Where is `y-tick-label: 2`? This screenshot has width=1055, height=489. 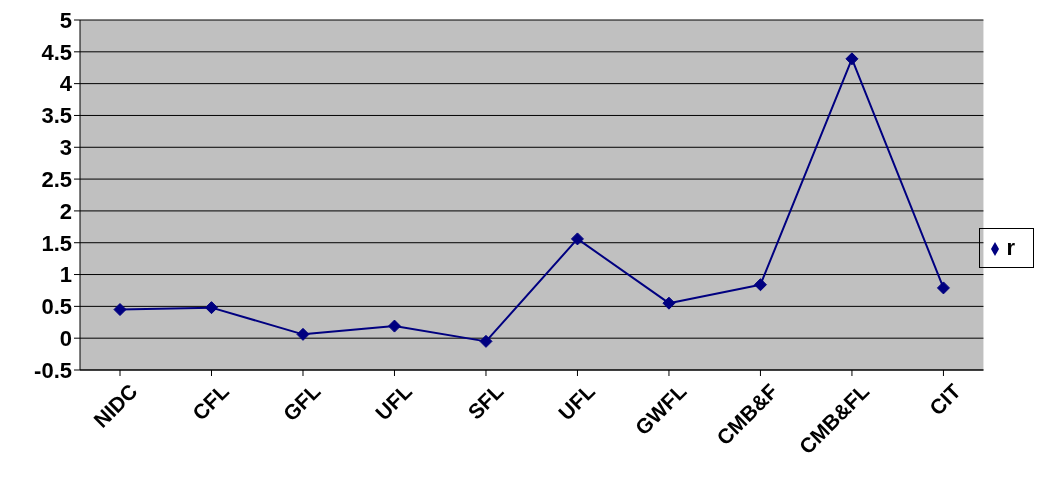 y-tick-label: 2 is located at coordinates (65, 211).